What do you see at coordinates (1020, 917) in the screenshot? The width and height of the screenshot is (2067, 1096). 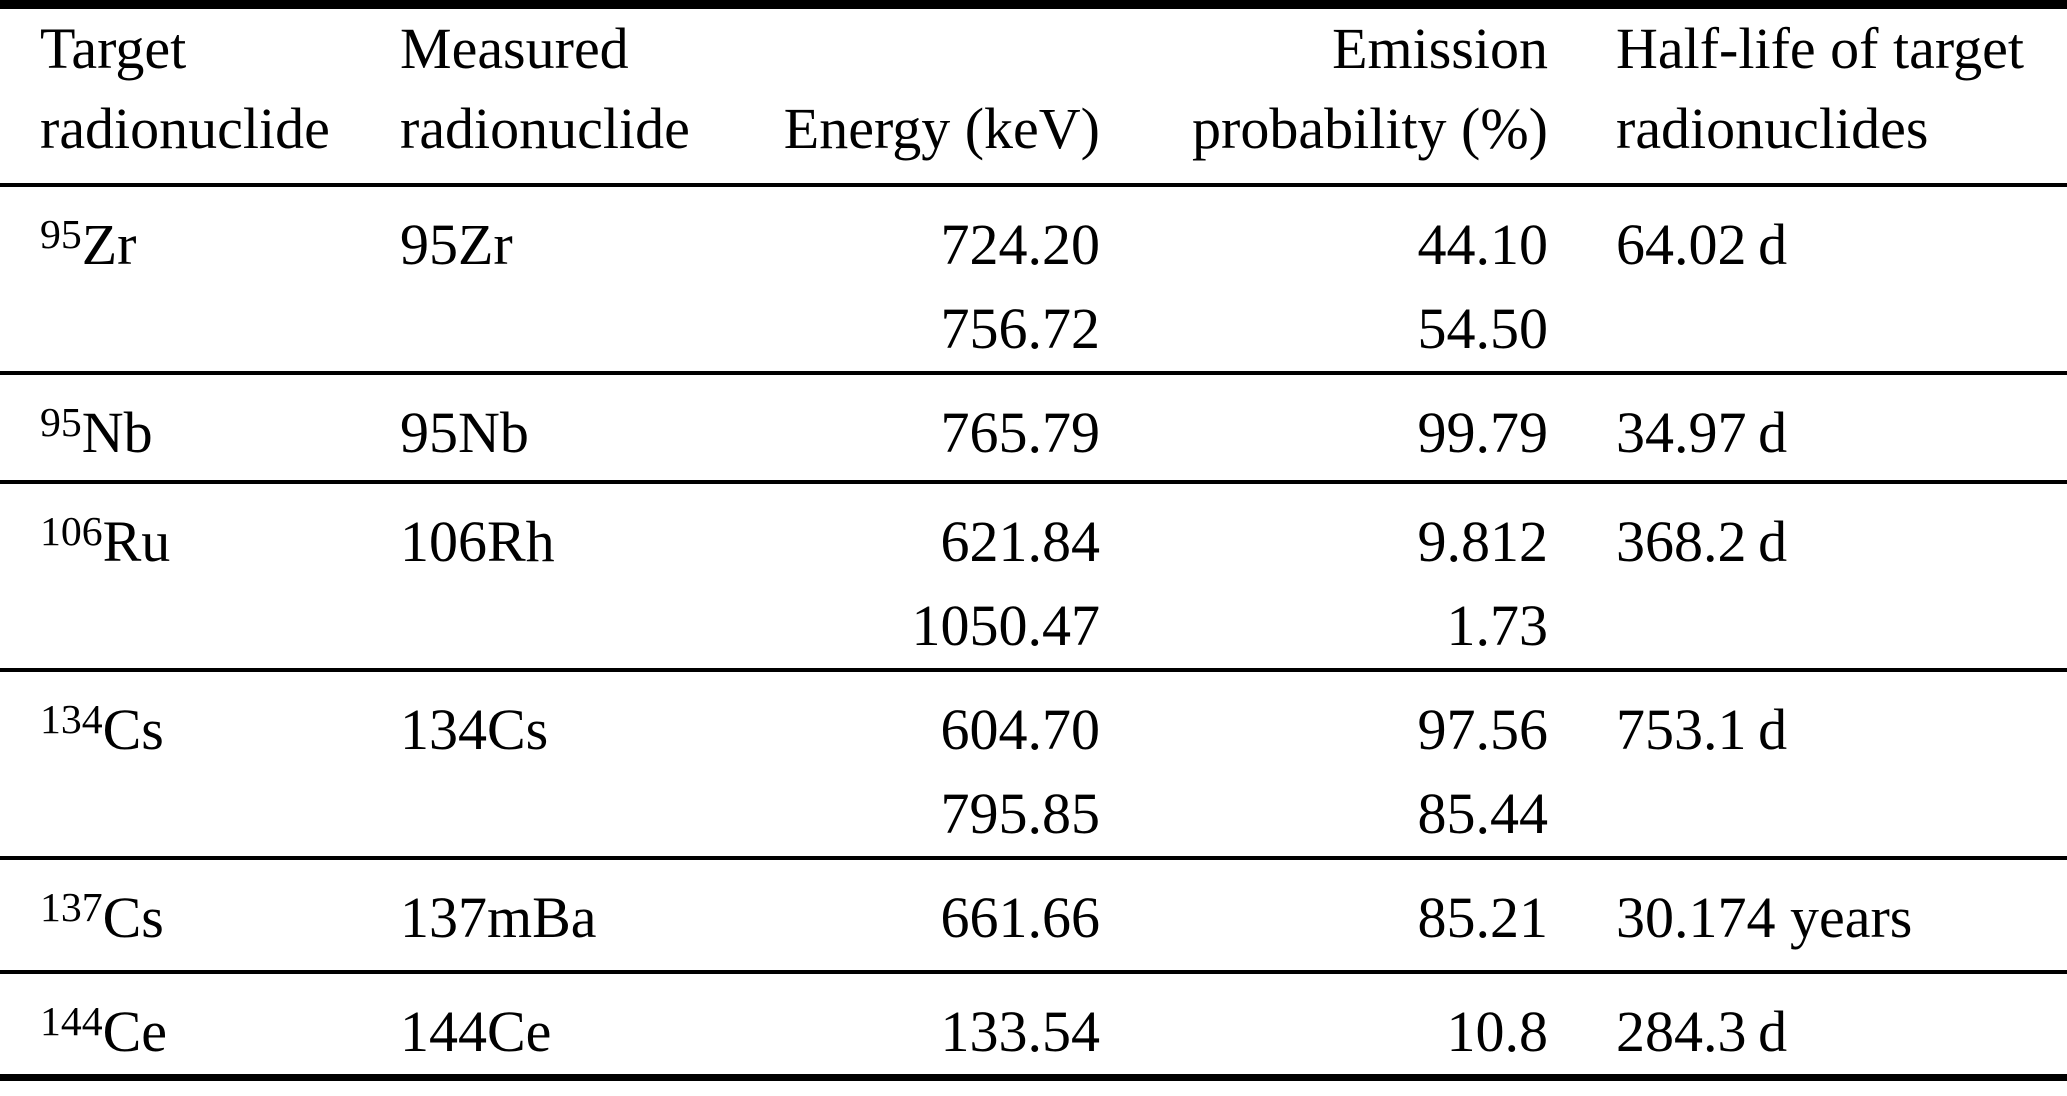 I see `energy-value: 661.66` at bounding box center [1020, 917].